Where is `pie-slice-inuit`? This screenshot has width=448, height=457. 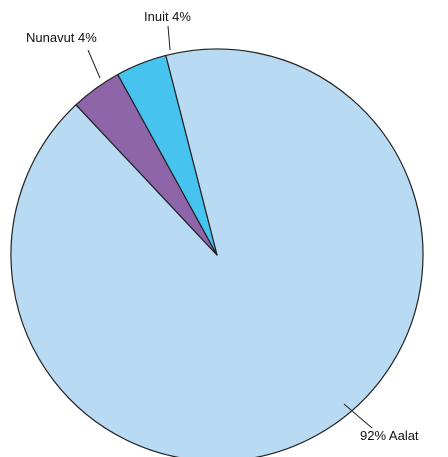
pie-slice-inuit is located at coordinates (167, 155).